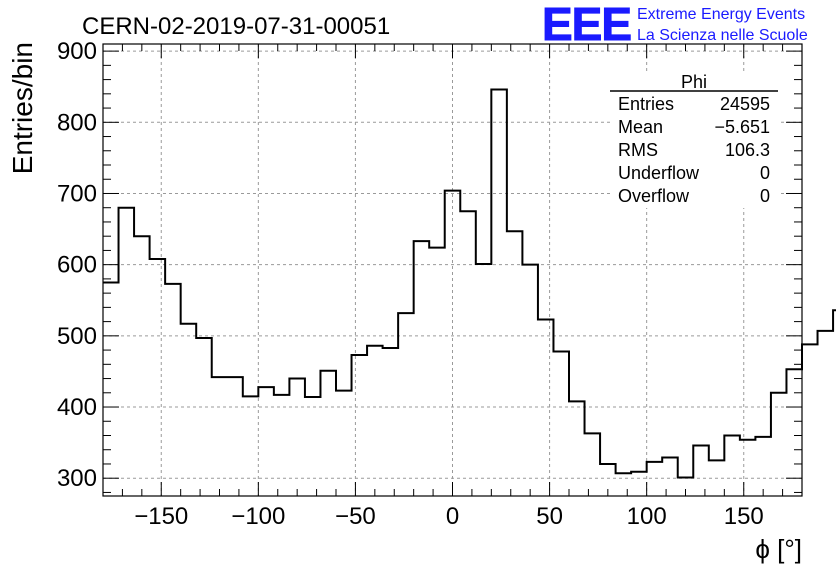 This screenshot has width=836, height=572. Describe the element at coordinates (722, 35) in the screenshot. I see `logo-line-2: La Scienza nelle Scuole` at that location.